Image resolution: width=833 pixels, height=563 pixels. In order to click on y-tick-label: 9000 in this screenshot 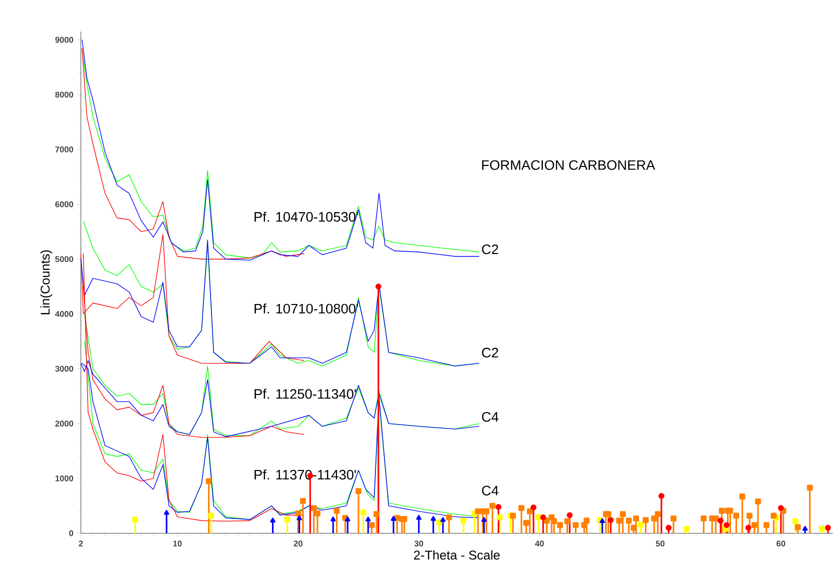, I will do `click(64, 39)`.